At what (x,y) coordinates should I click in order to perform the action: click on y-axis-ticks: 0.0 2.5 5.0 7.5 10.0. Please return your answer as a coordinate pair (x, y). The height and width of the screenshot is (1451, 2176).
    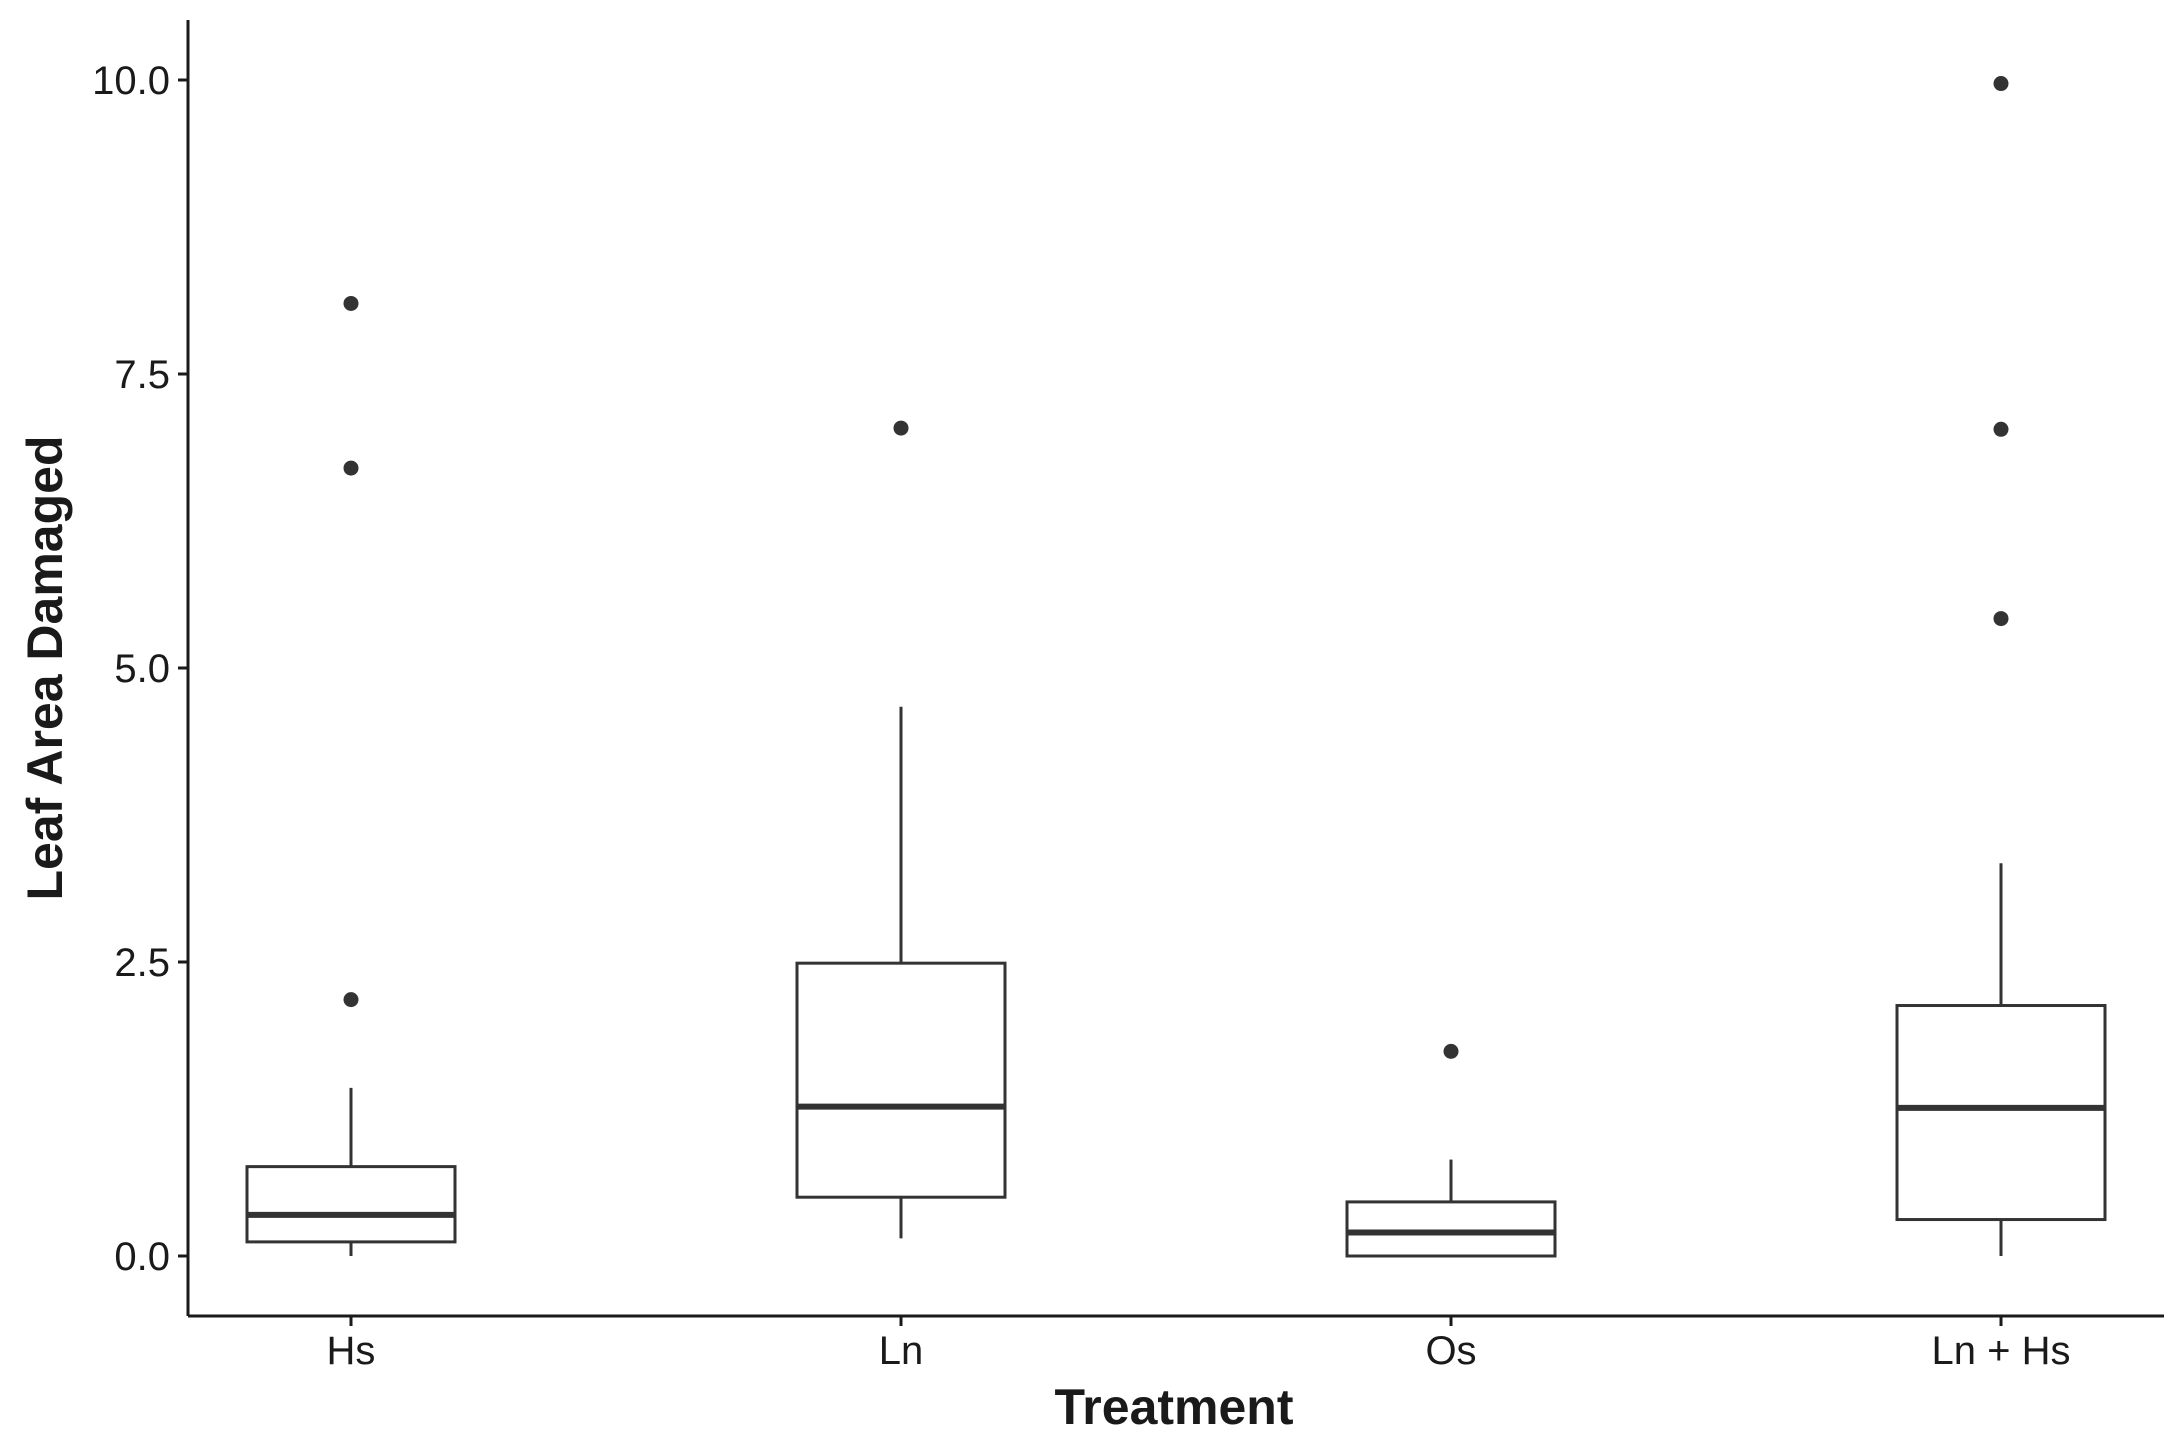
    Looking at the image, I should click on (140, 669).